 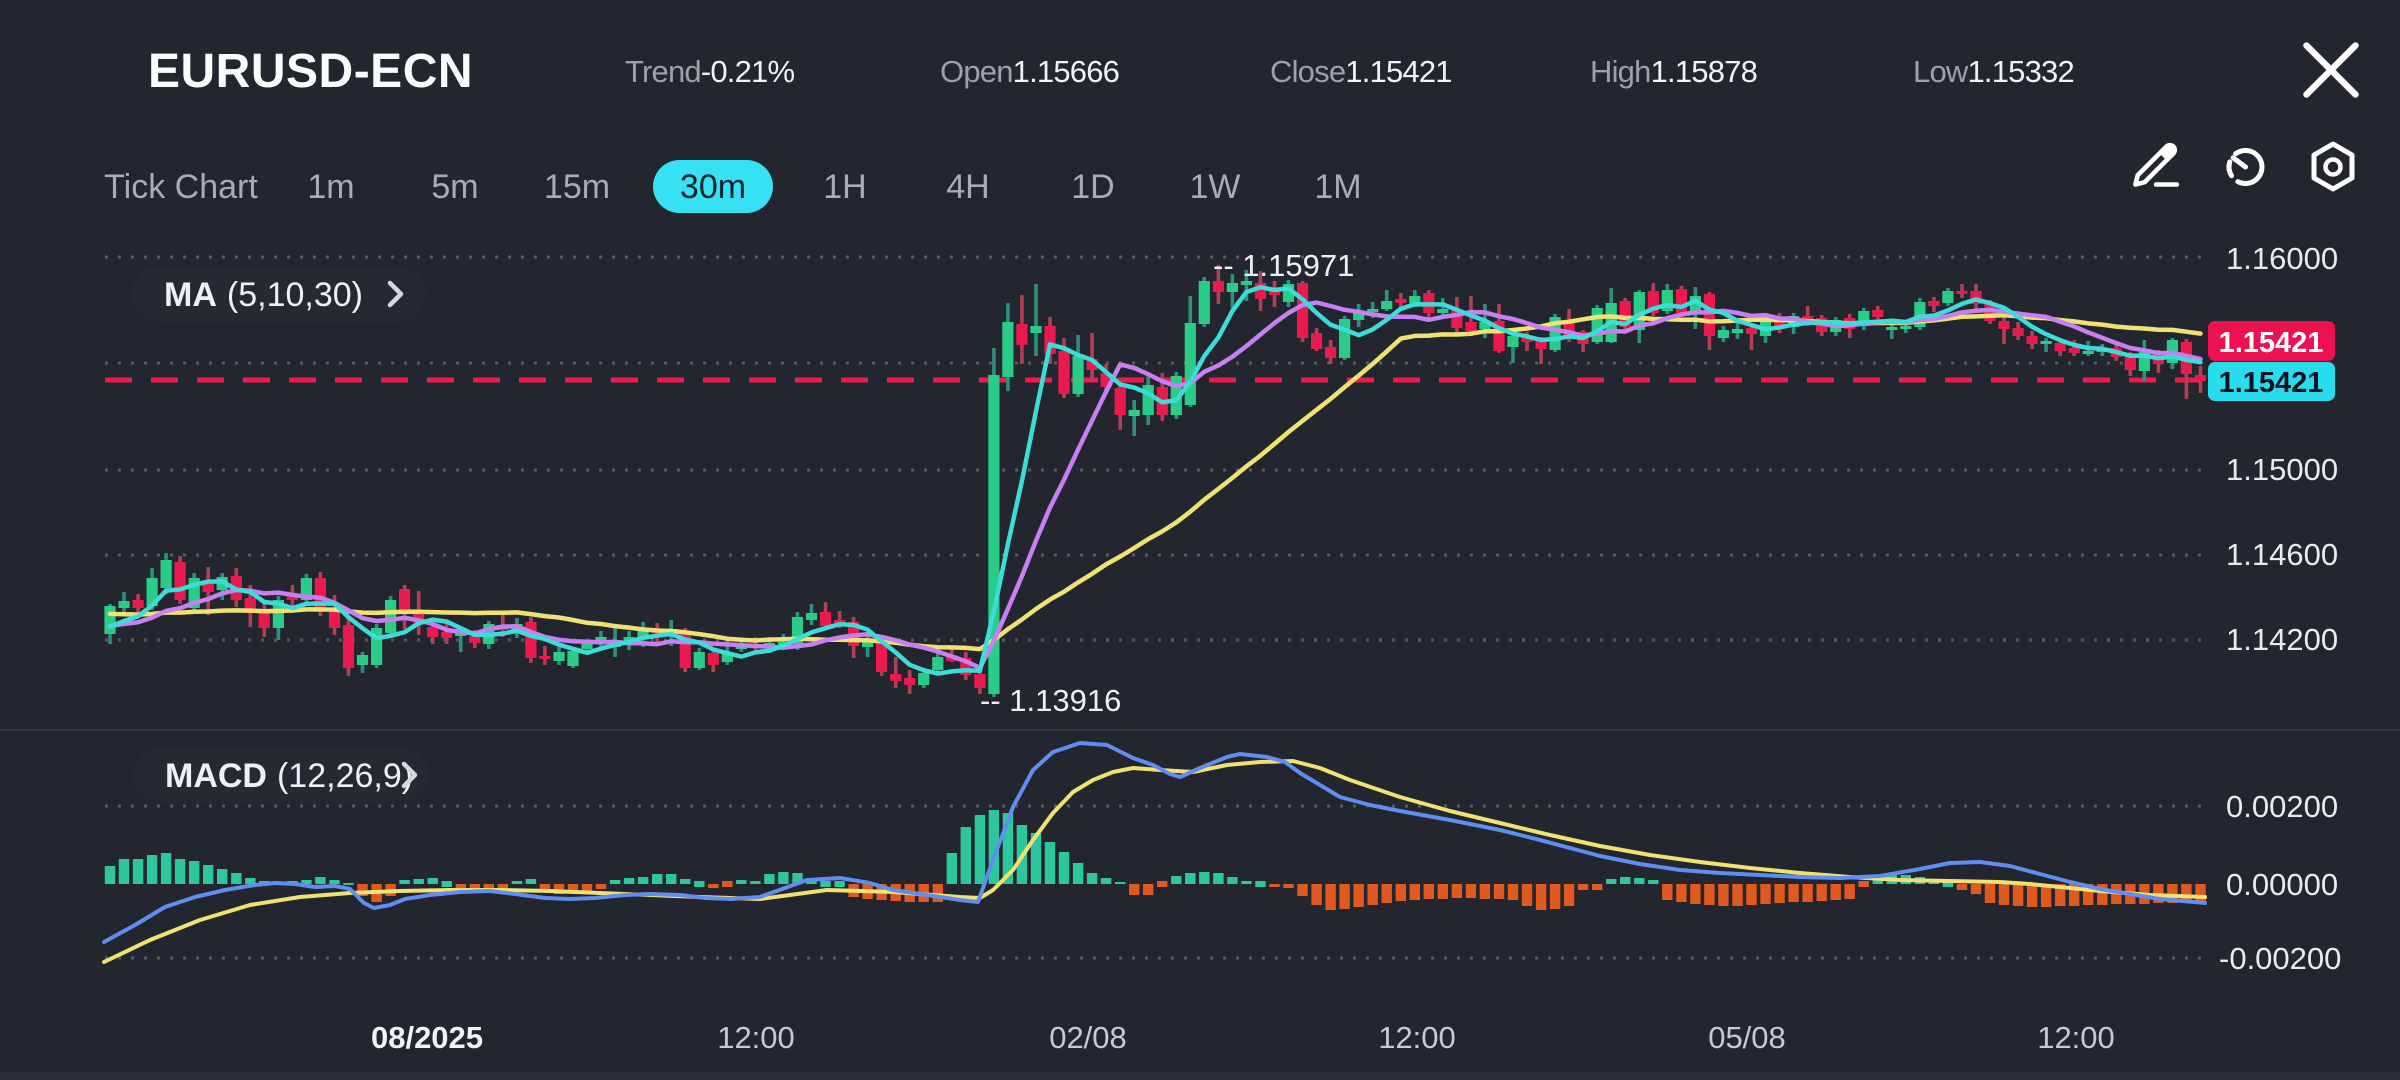 What do you see at coordinates (2282, 469) in the screenshot?
I see `svg-text: 1.15000` at bounding box center [2282, 469].